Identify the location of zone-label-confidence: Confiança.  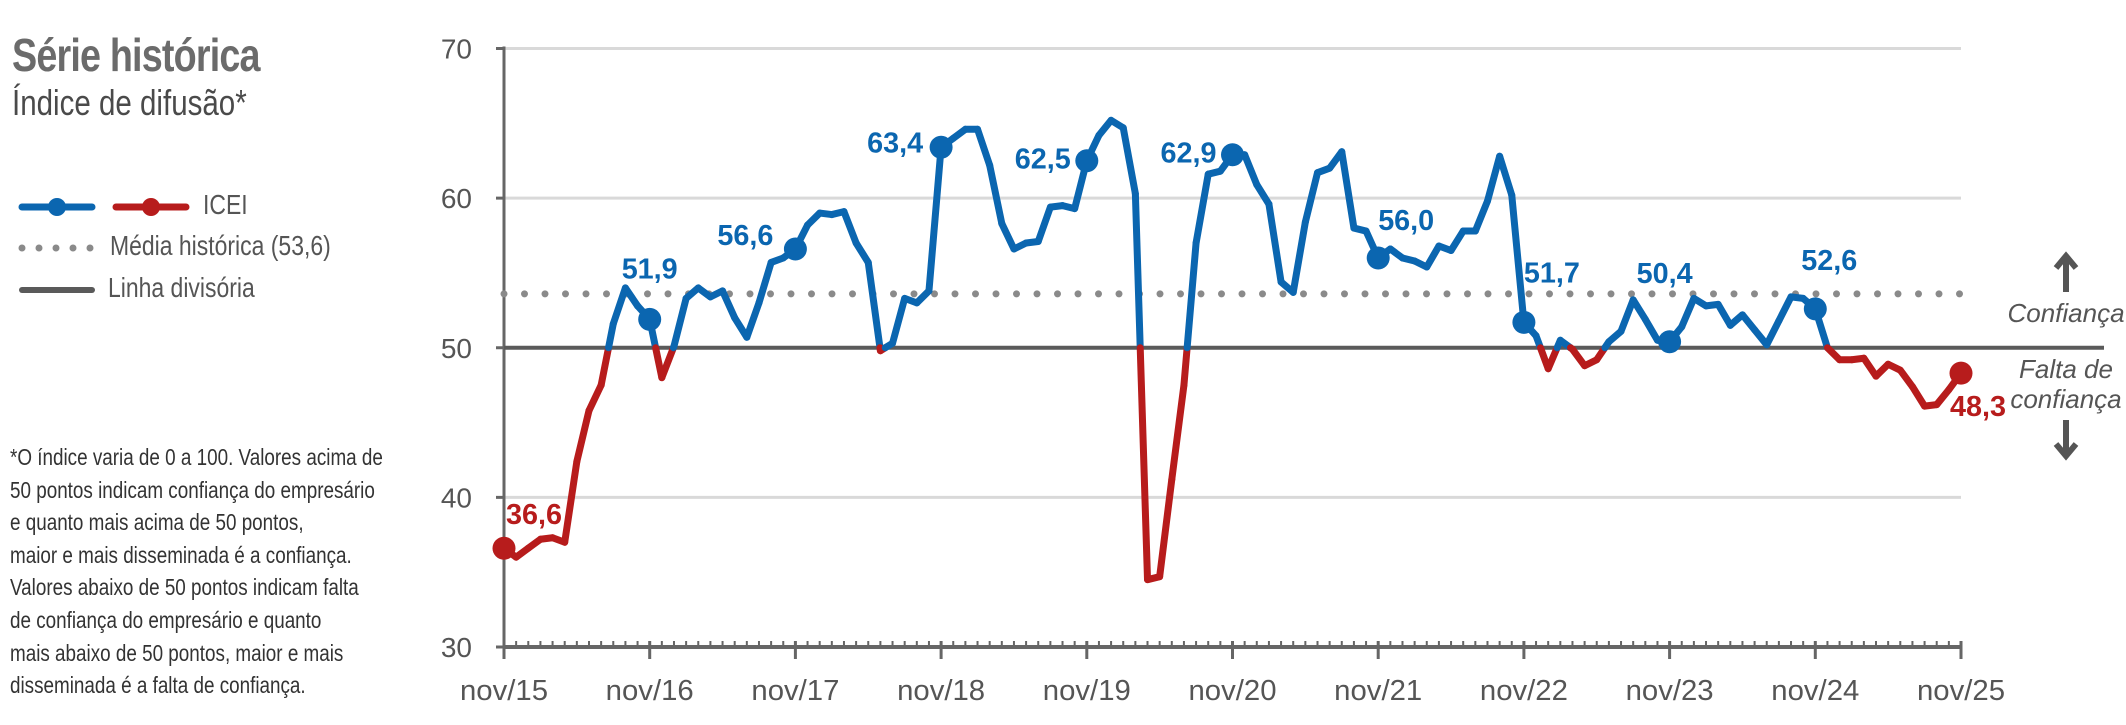
(2065, 313).